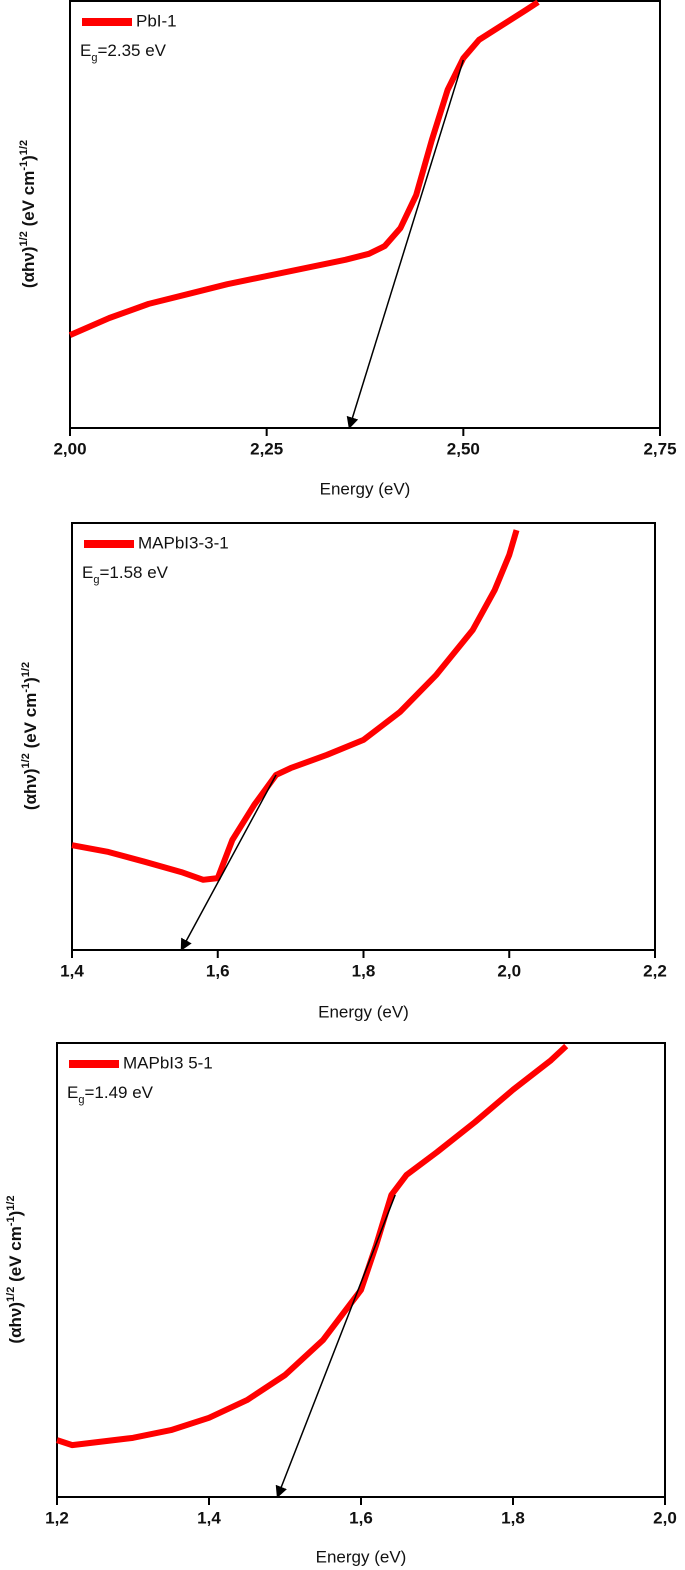 This screenshot has height=1570, width=685. Describe the element at coordinates (156, 20) in the screenshot. I see `legend-label: PbI-1` at that location.